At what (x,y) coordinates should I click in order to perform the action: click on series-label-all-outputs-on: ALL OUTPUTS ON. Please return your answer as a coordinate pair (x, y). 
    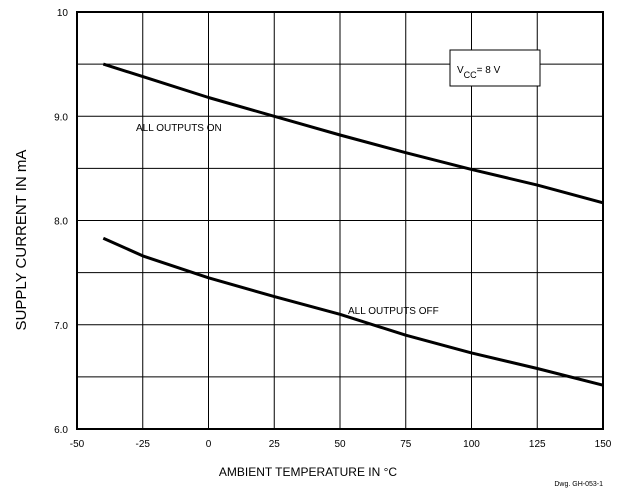
    Looking at the image, I should click on (179, 128).